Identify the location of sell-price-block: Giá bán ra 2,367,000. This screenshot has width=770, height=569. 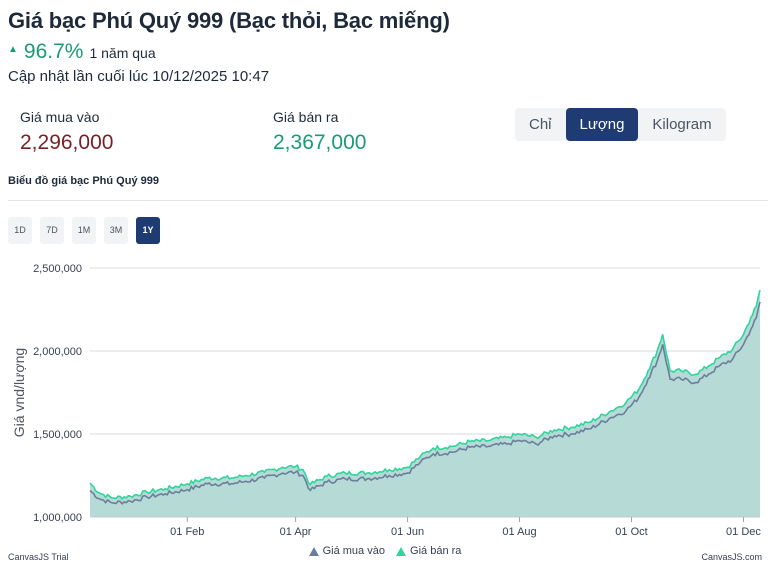
(319, 132).